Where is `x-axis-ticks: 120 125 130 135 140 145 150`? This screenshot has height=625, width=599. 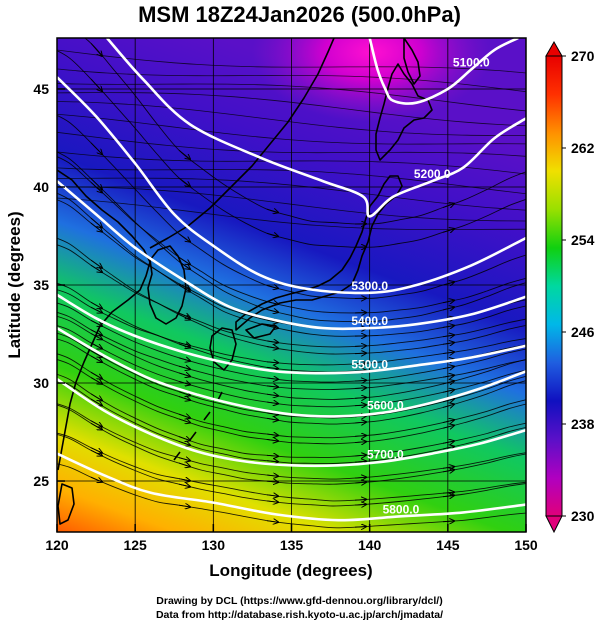 x-axis-ticks: 120 125 130 135 140 145 150 is located at coordinates (291, 538).